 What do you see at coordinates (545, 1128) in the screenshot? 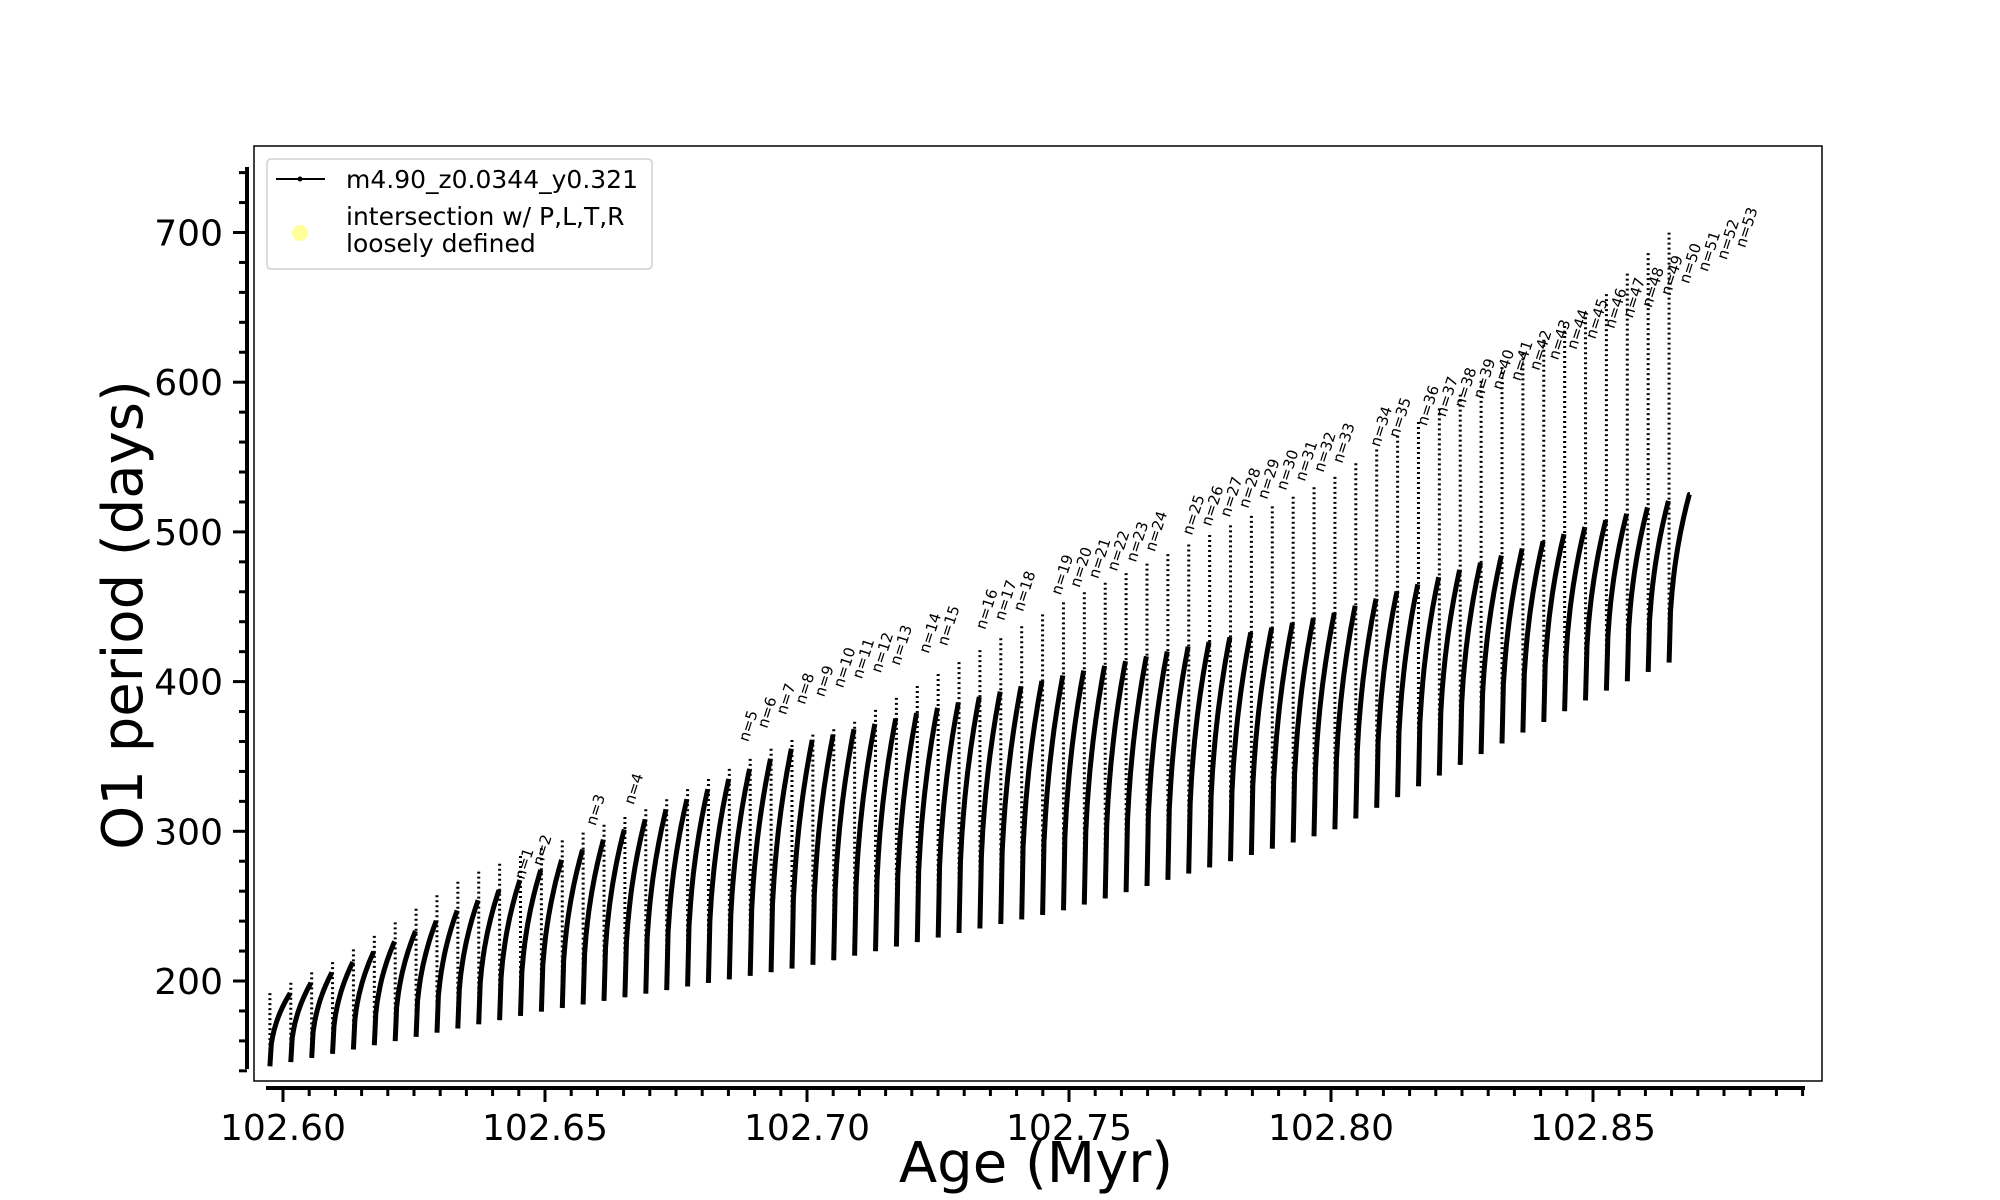
I see `x-tick-label: 102.65` at bounding box center [545, 1128].